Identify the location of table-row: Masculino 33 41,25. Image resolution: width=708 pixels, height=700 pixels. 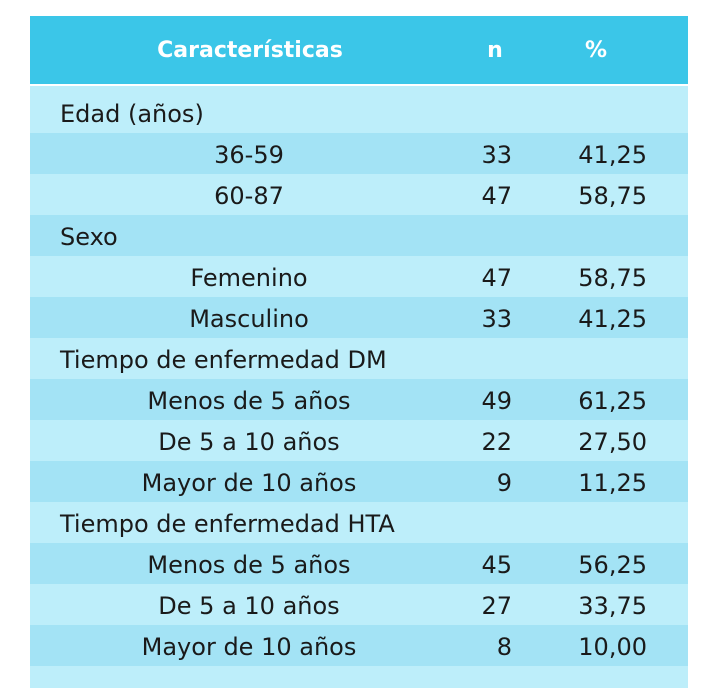
(359, 317).